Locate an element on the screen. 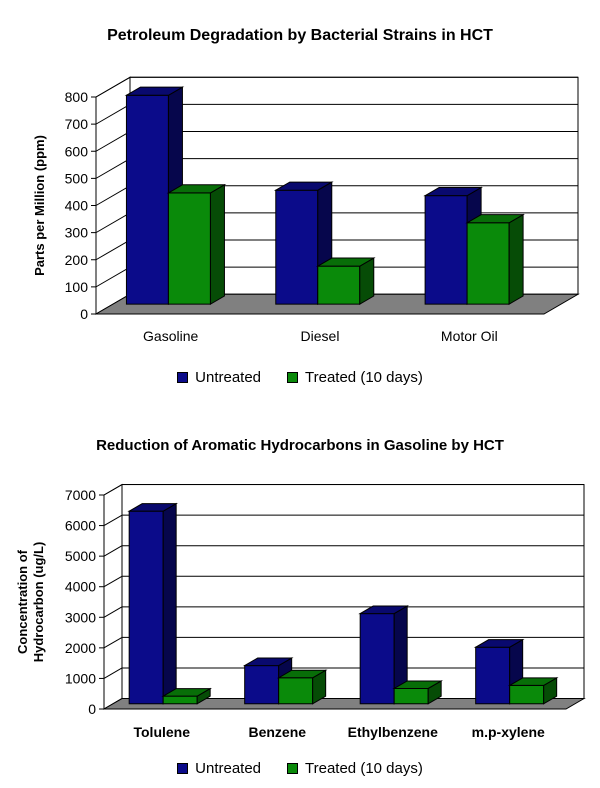 The width and height of the screenshot is (600, 788). bar-treated-10-days-benzene-top is located at coordinates (302, 674).